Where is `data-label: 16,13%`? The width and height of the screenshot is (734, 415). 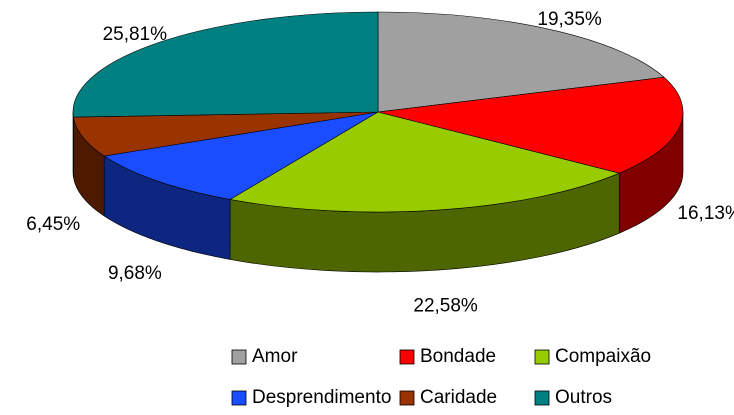
data-label: 16,13% is located at coordinates (705, 213).